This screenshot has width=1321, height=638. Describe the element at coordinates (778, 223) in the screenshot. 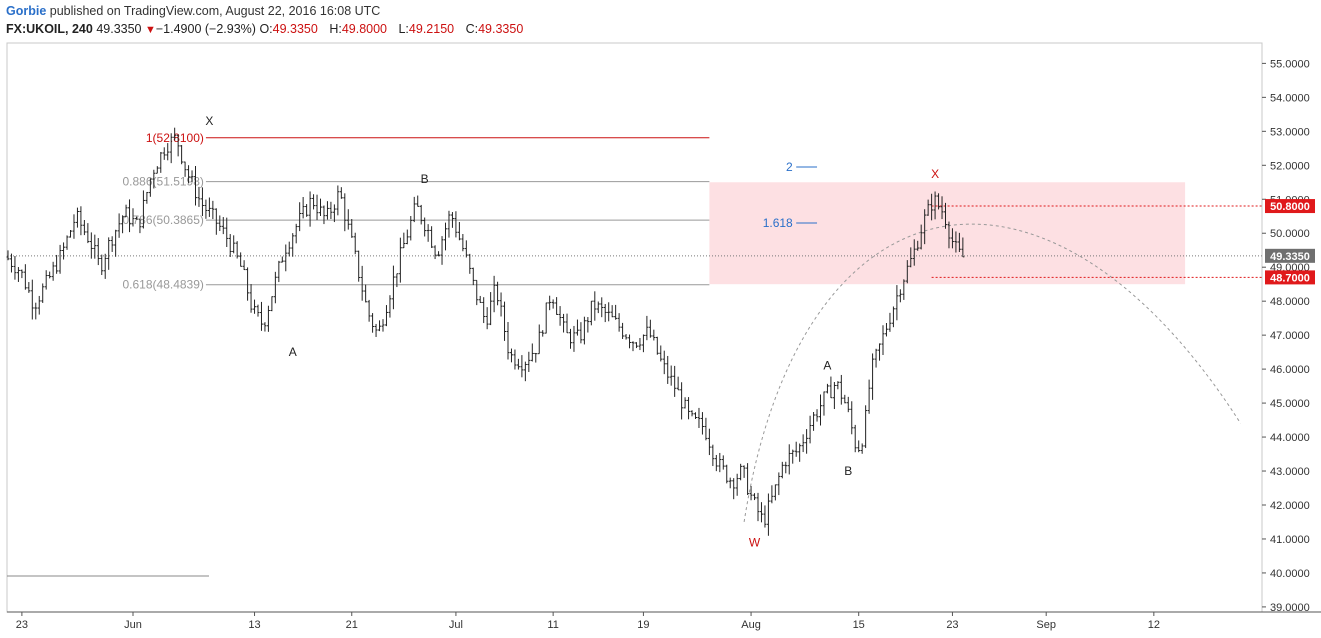

I see `extension-label: 1.618` at that location.